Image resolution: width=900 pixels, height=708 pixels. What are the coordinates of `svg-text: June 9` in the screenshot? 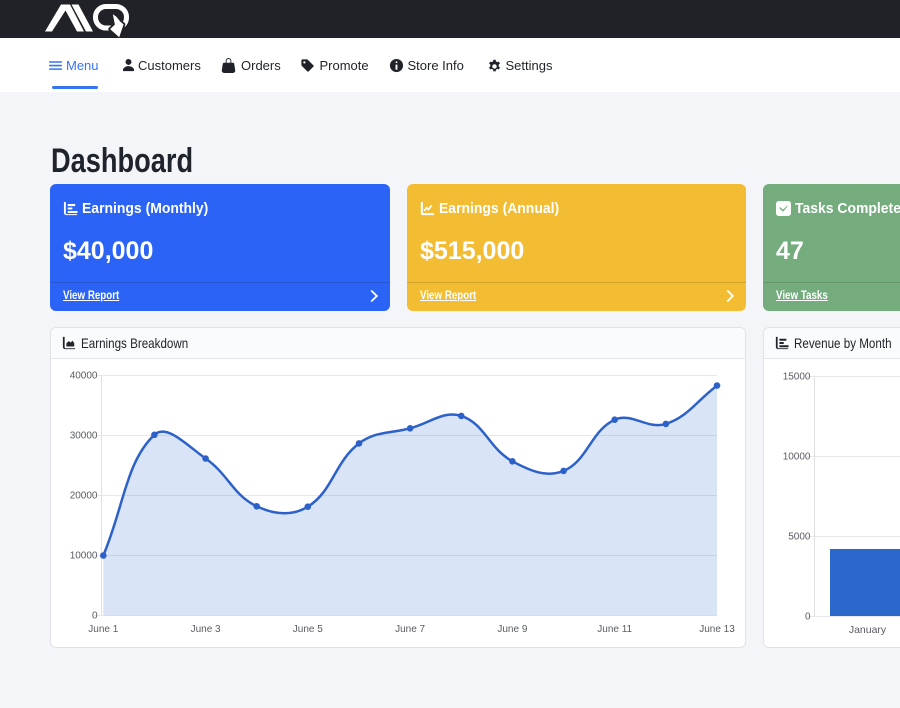 It's located at (512, 629).